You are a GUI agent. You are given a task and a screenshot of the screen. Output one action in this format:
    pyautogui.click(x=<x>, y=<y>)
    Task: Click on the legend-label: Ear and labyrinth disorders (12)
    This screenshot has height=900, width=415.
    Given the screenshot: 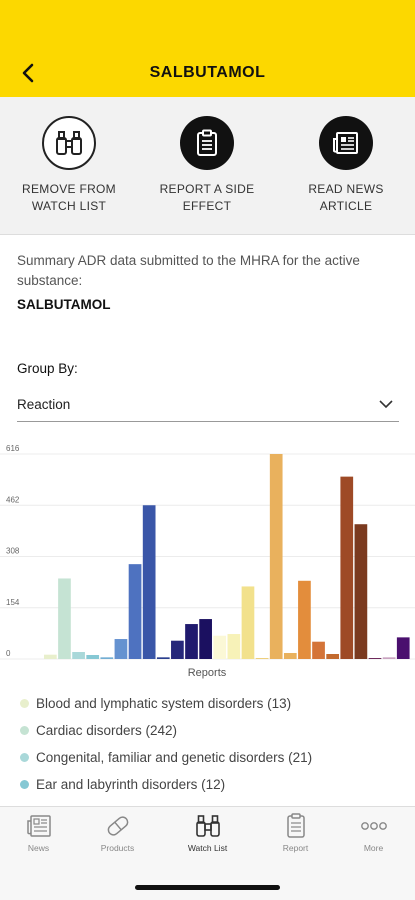 What is the action you would take?
    pyautogui.click(x=131, y=784)
    